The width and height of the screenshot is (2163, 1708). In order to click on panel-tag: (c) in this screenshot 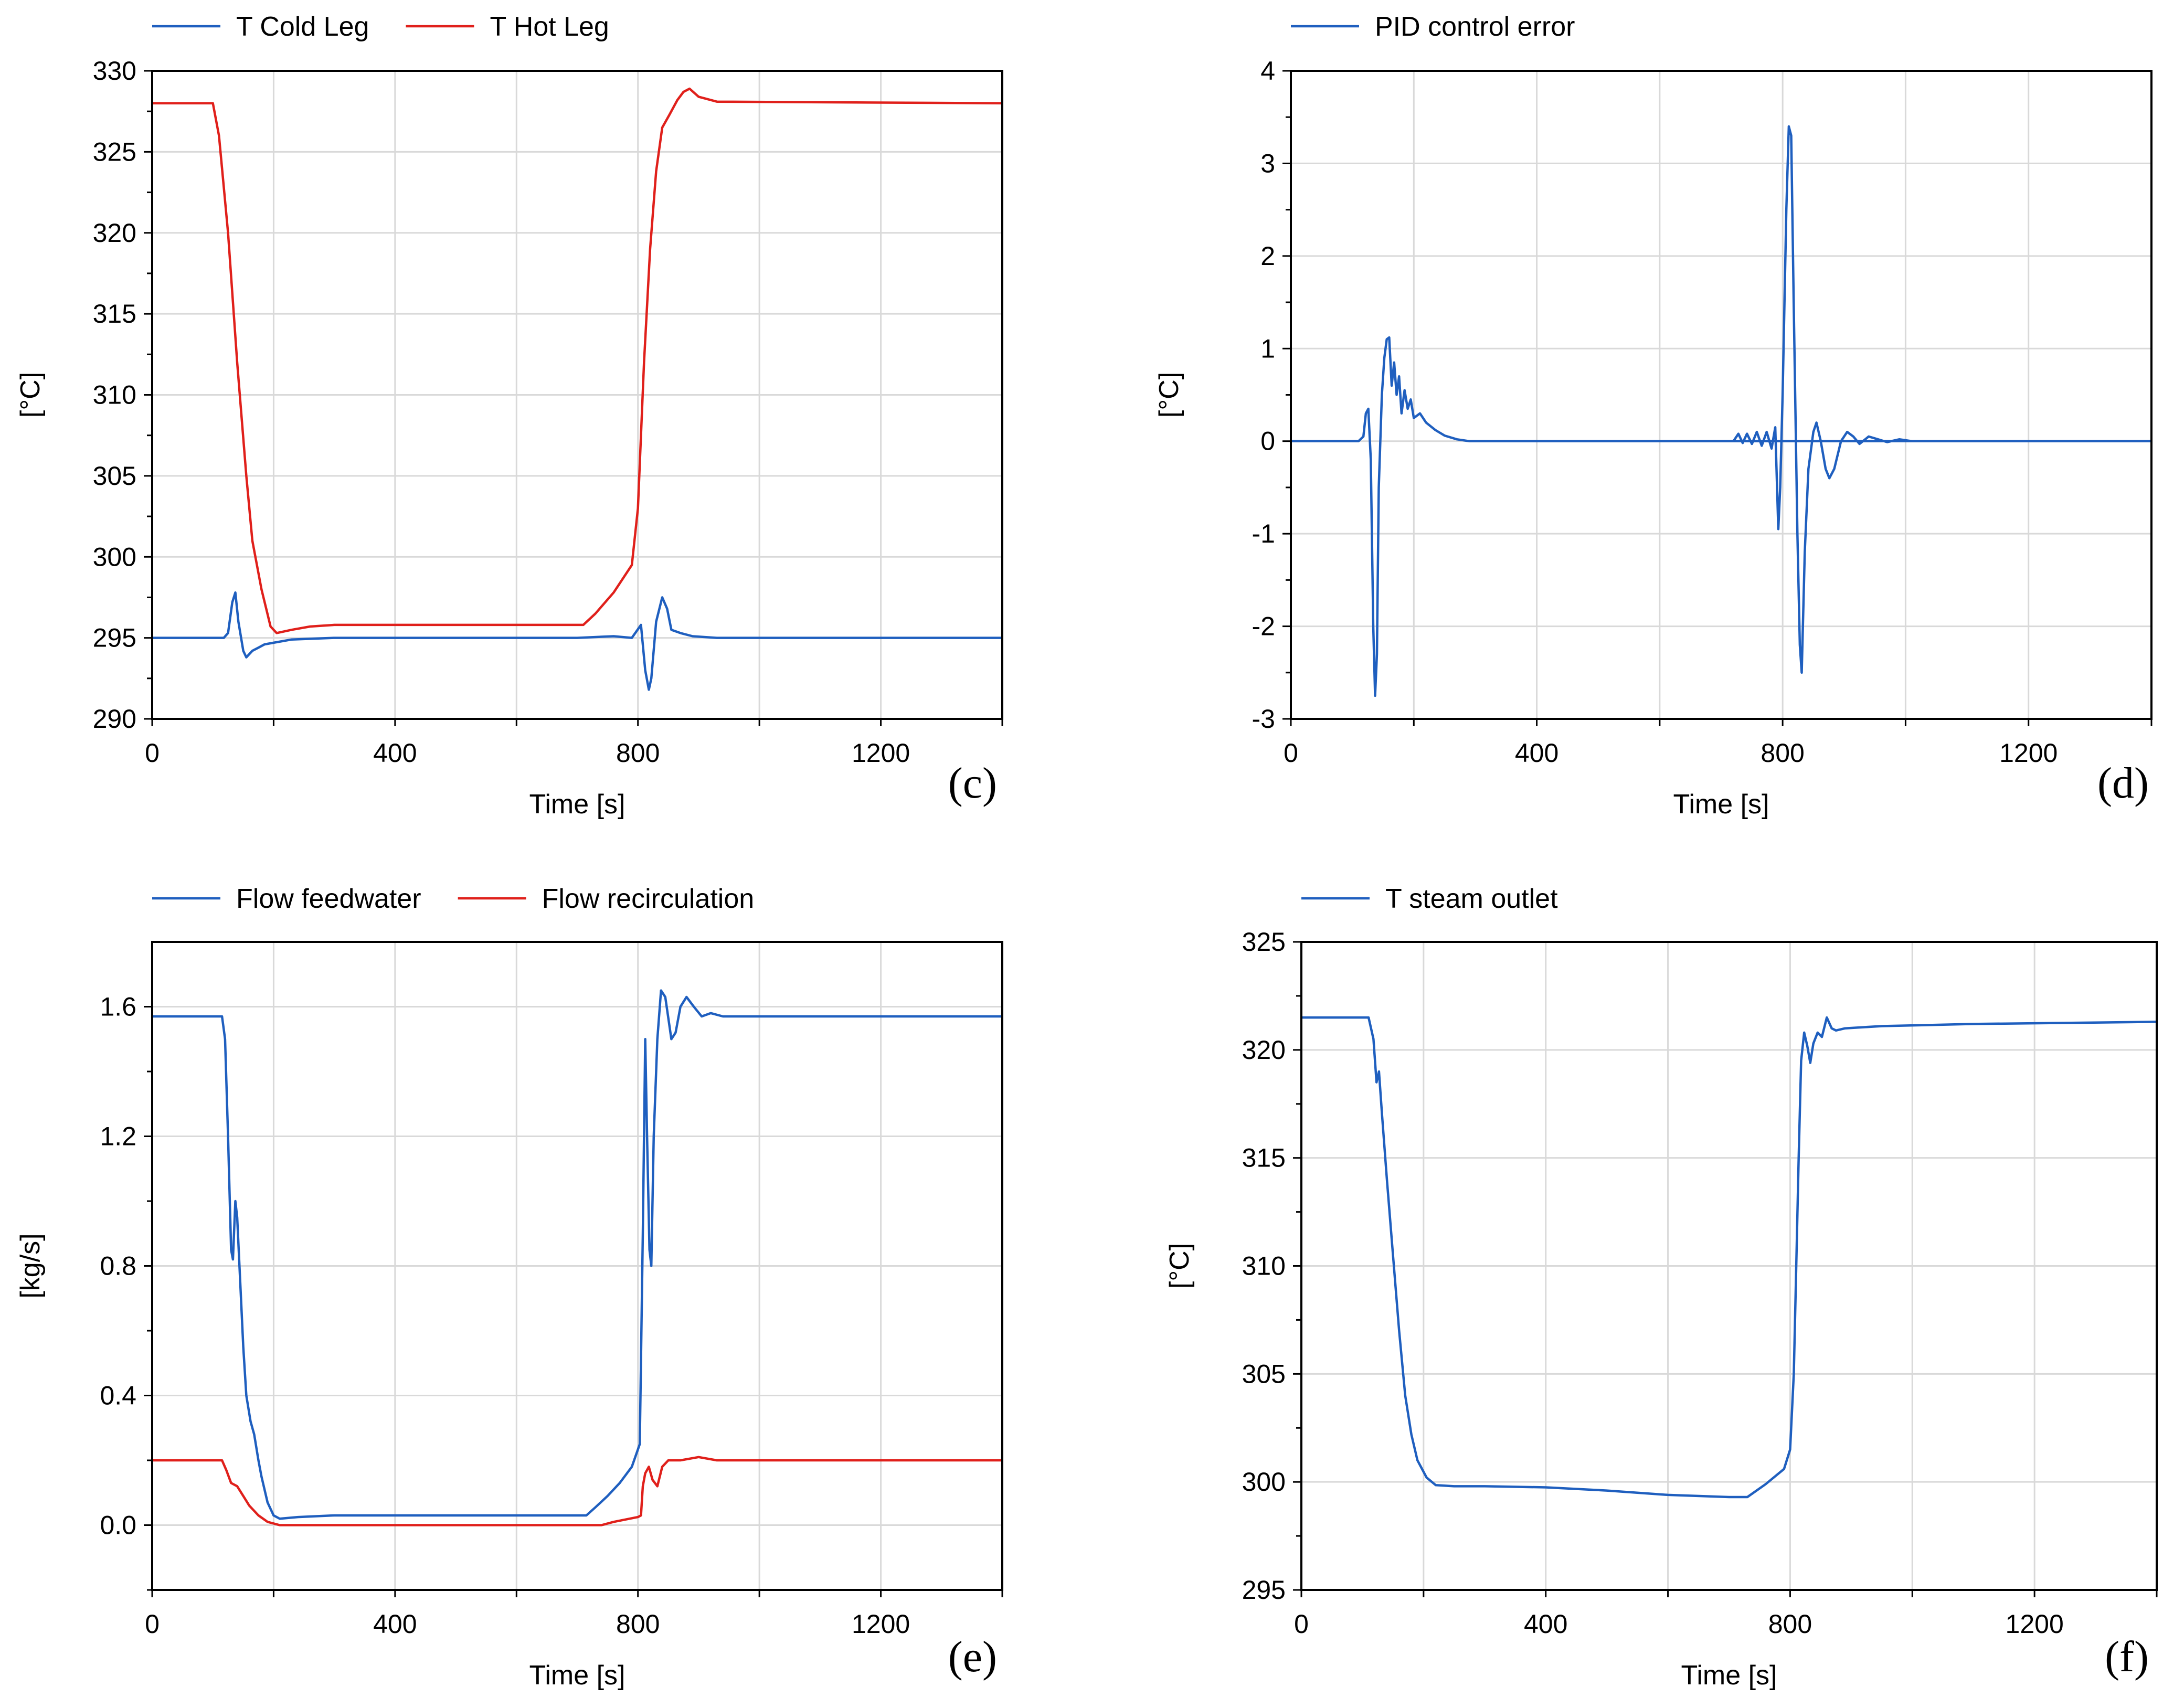, I will do `click(973, 784)`.